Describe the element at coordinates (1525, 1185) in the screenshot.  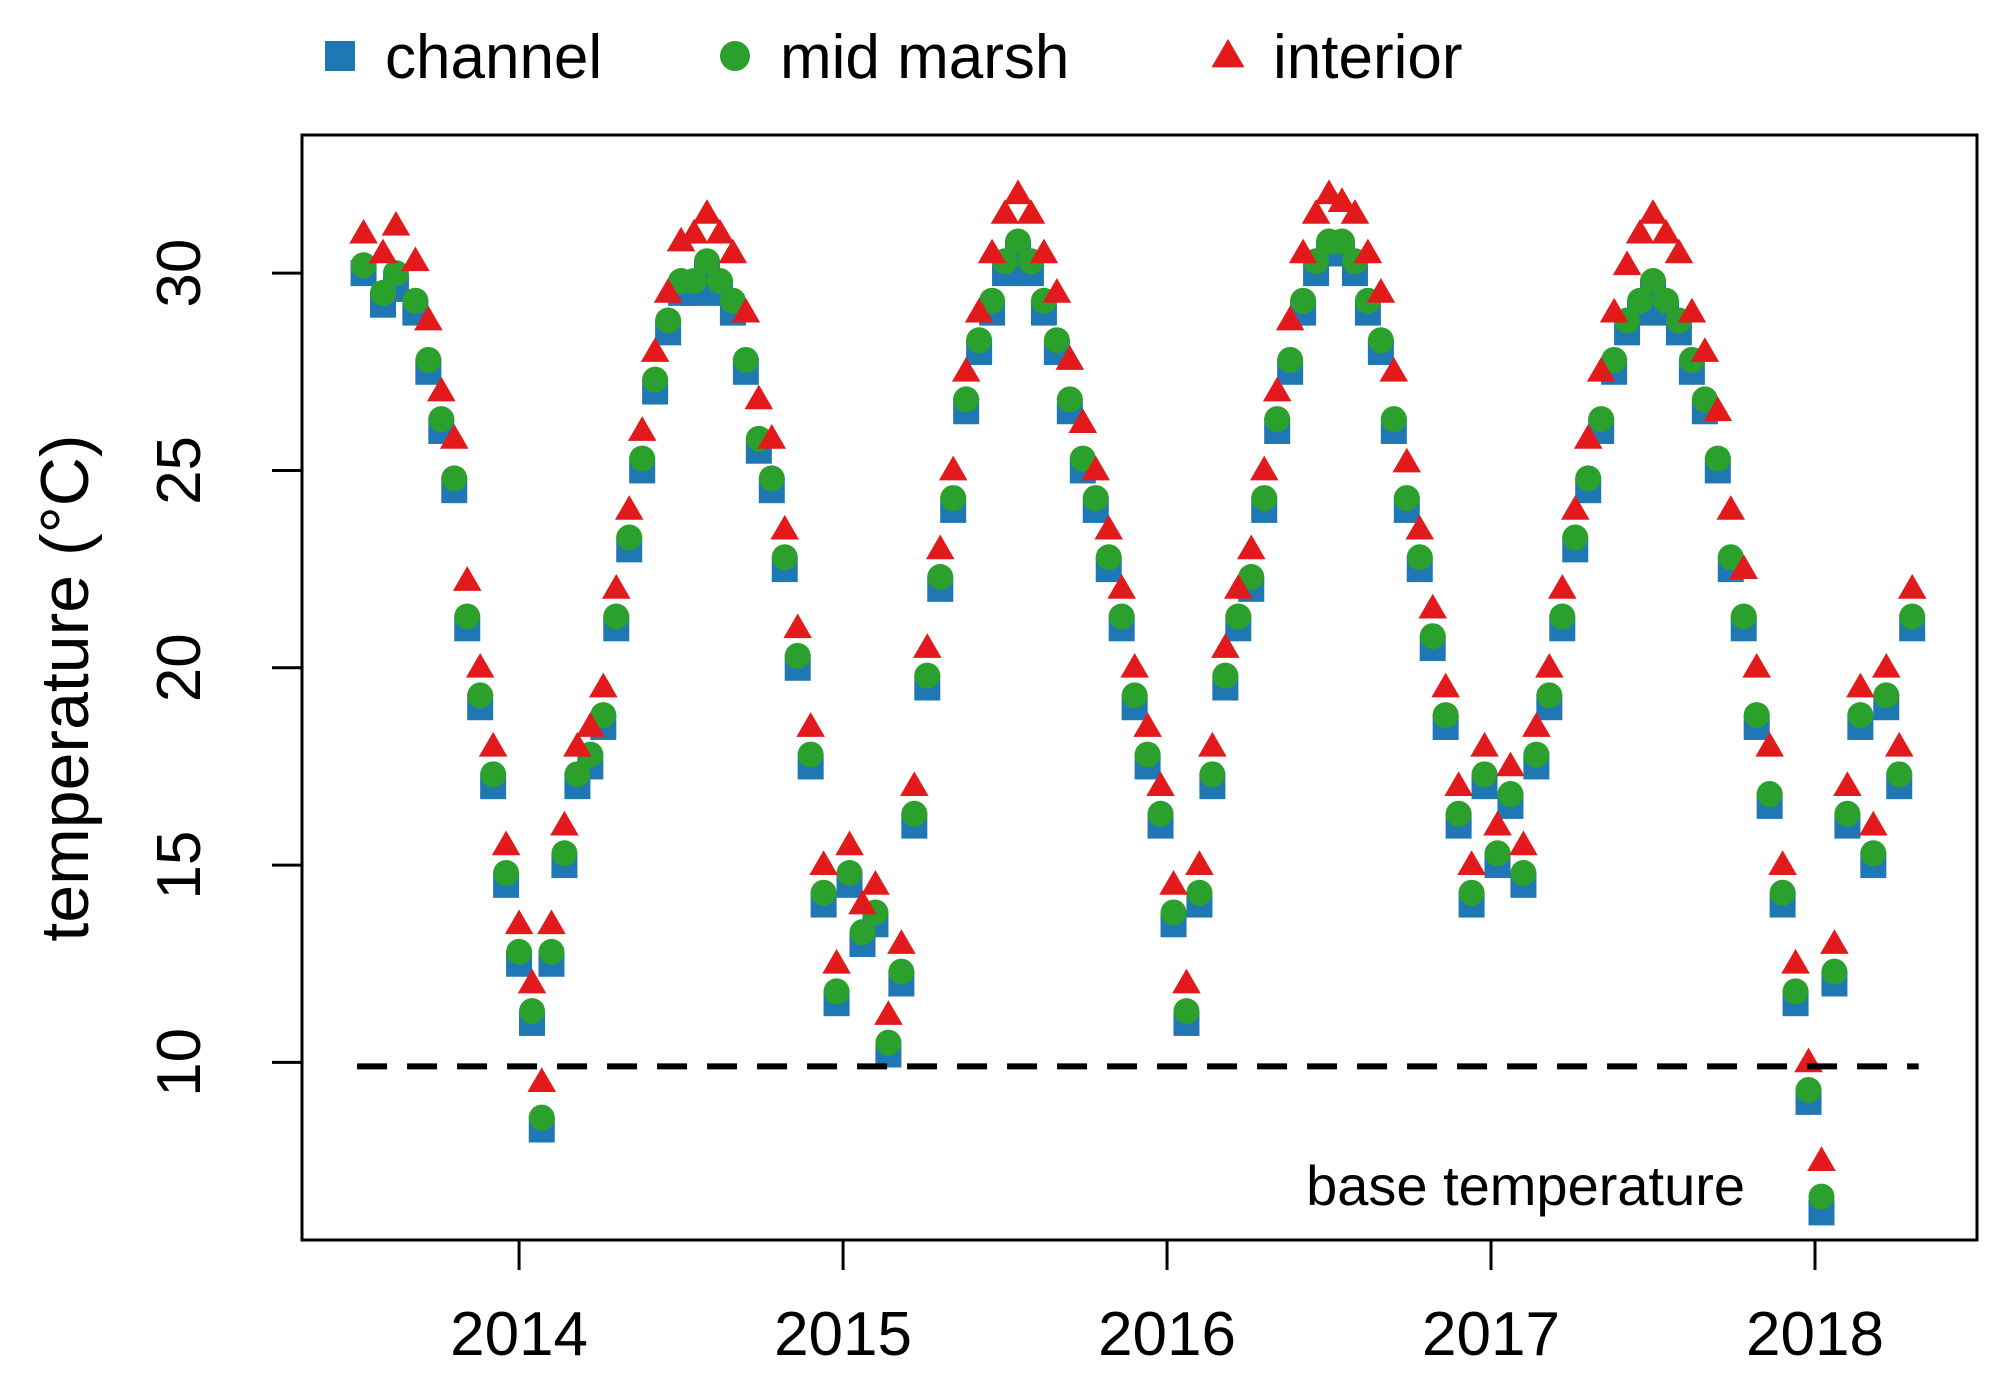
I see `base-temperature-annotation: base temperature` at that location.